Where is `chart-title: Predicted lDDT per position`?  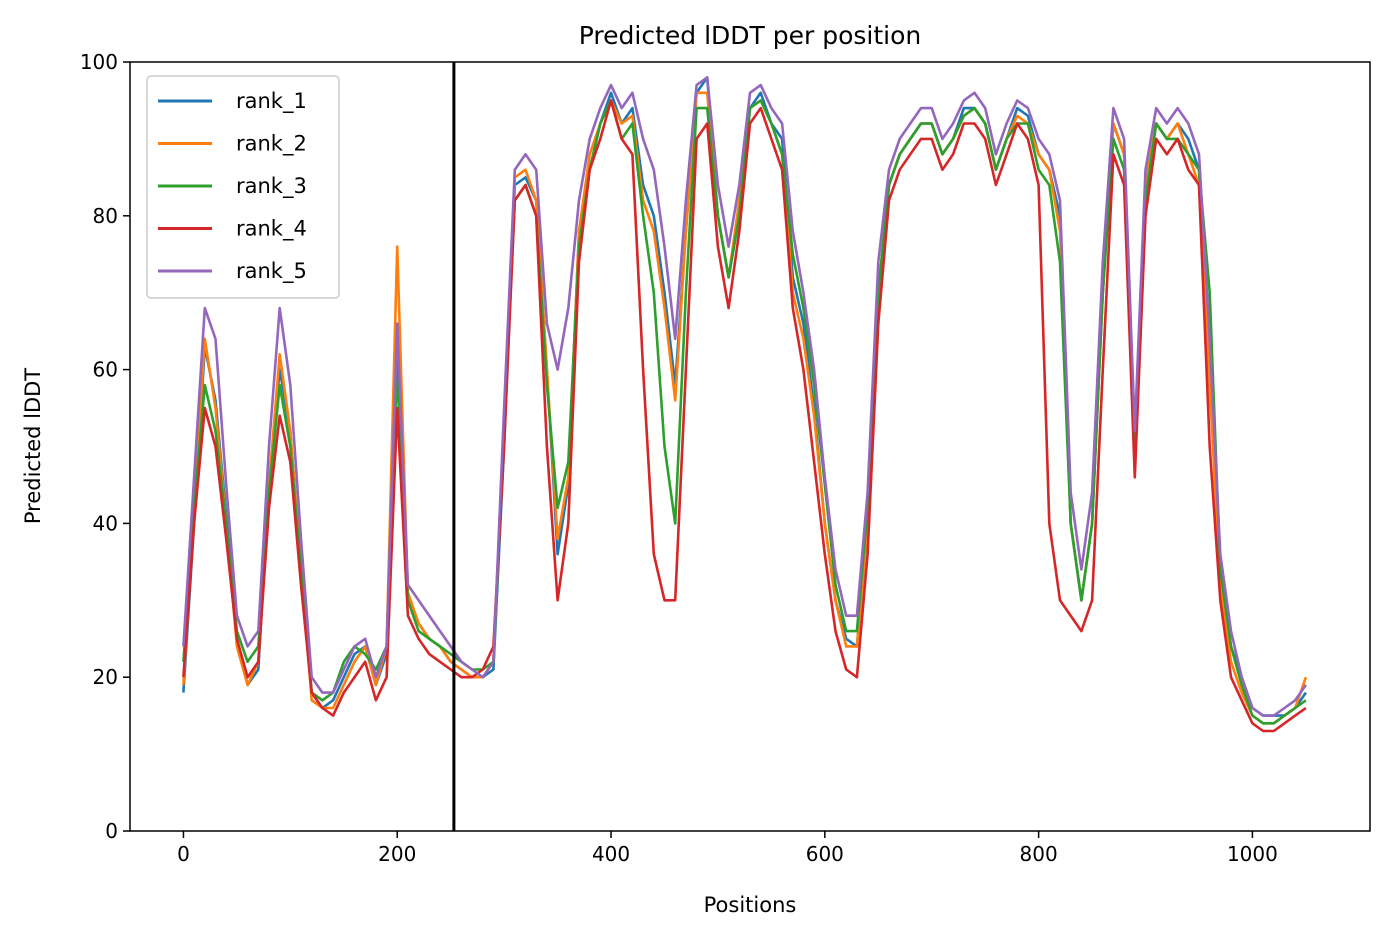
chart-title: Predicted lDDT per position is located at coordinates (750, 35).